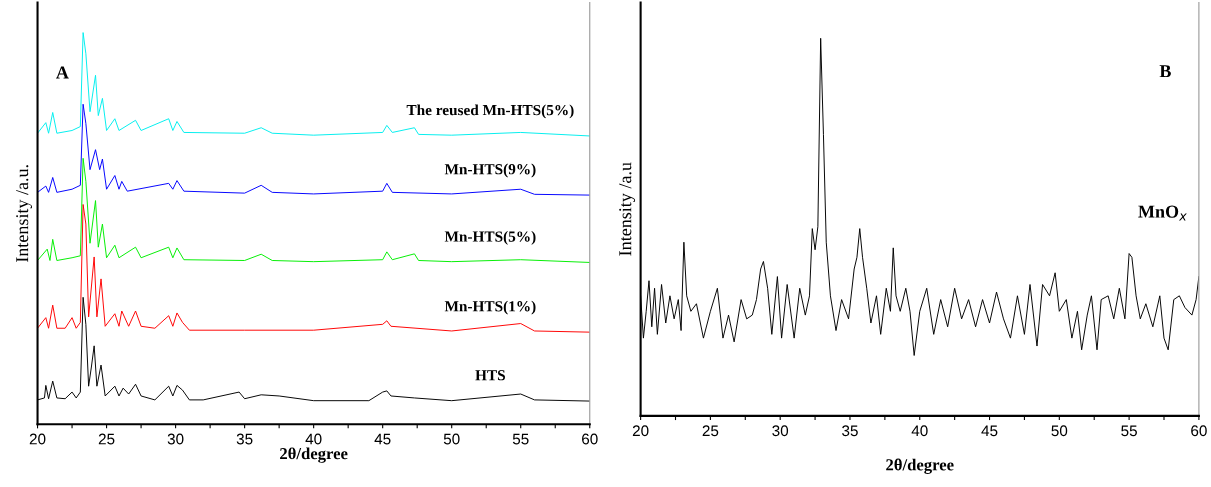  What do you see at coordinates (1165, 71) in the screenshot?
I see `annotation: B` at bounding box center [1165, 71].